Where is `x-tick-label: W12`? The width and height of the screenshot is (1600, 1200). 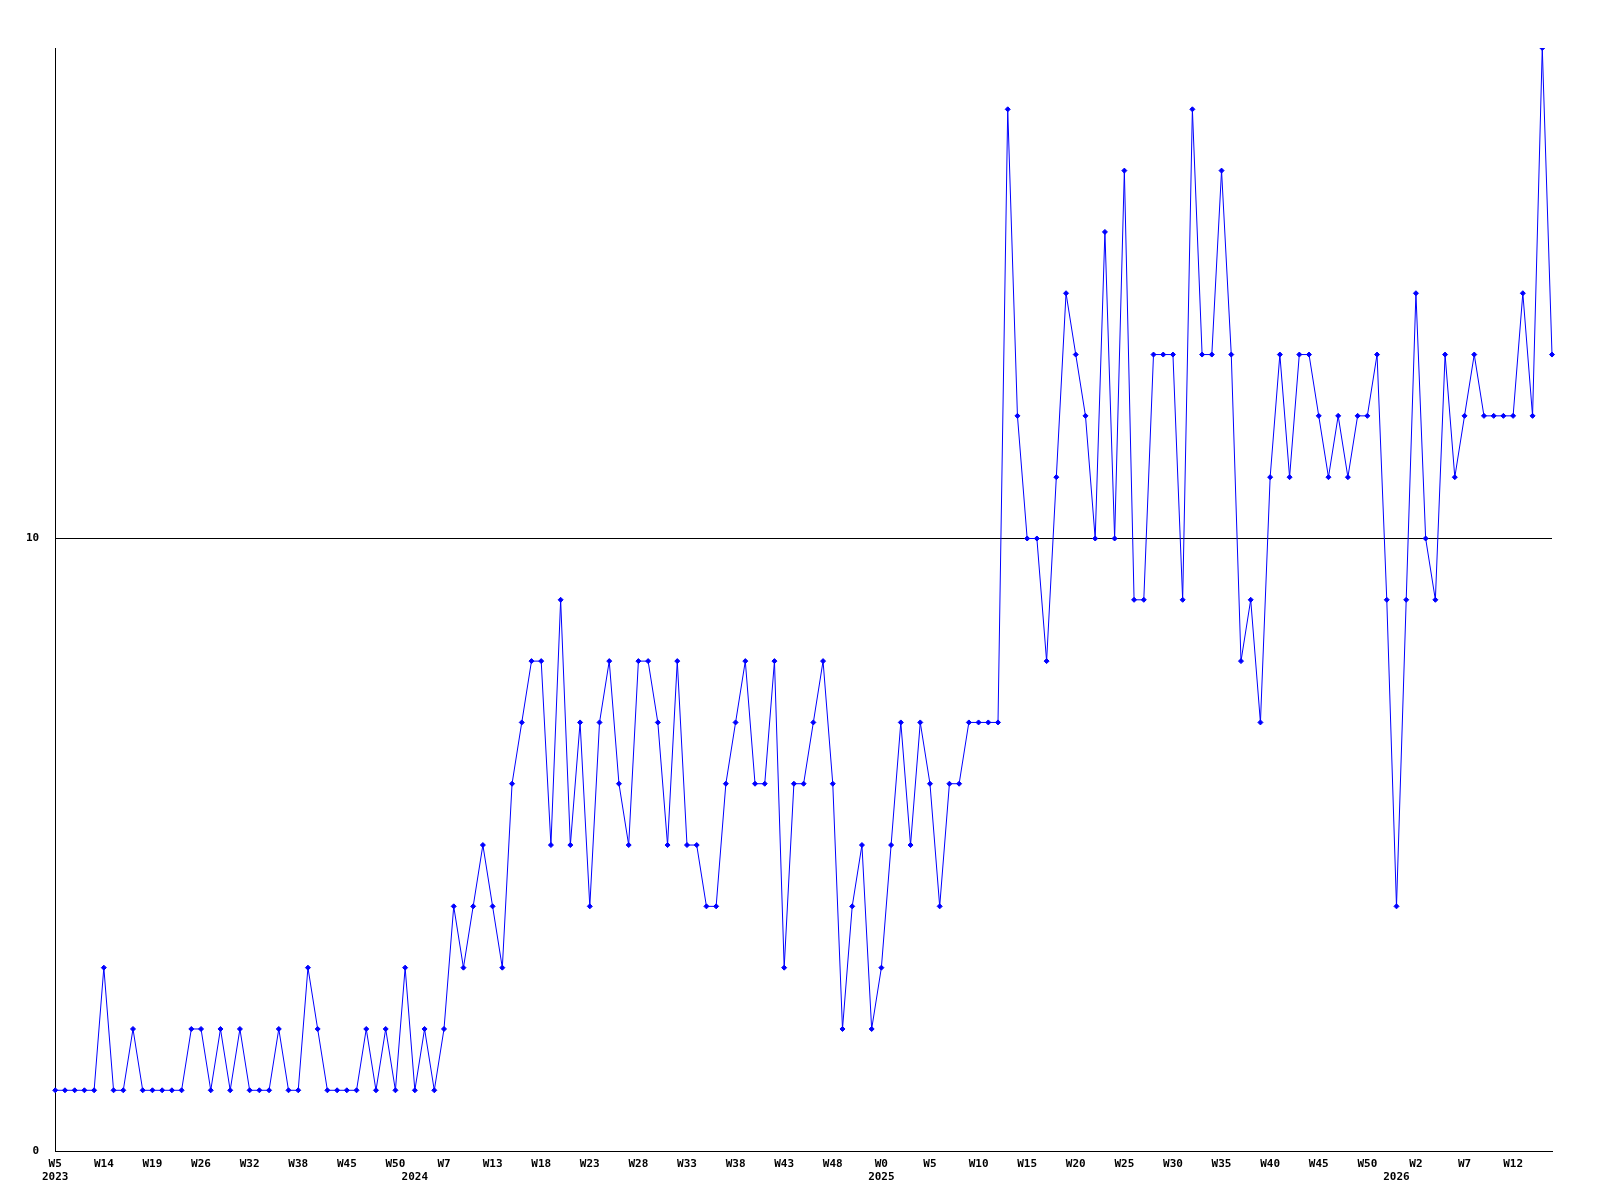
x-tick-label: W12 is located at coordinates (1513, 1164).